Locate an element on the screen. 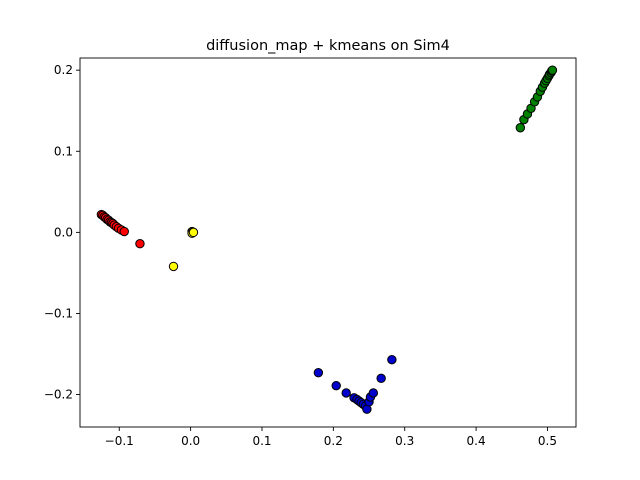 The image size is (640, 480). chart-title: diffusion_map + kmeans on Sim4 is located at coordinates (328, 46).